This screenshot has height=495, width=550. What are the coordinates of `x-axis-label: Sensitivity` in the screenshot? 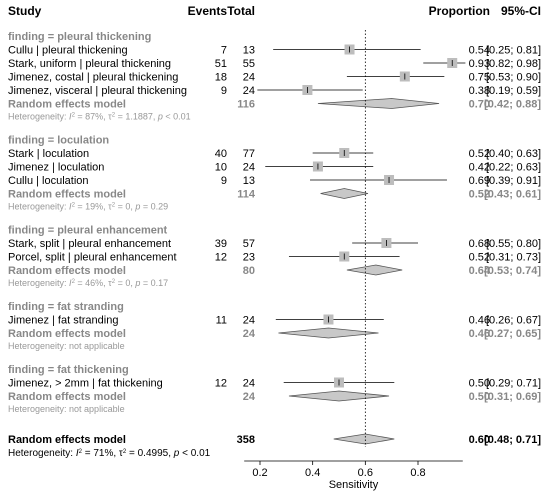 It's located at (354, 485).